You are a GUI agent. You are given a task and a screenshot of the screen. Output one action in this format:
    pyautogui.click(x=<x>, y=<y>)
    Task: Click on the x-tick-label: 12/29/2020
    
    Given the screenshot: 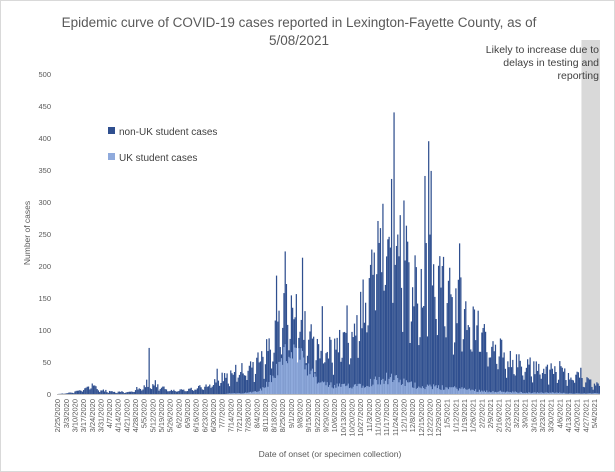 What is the action you would take?
    pyautogui.click(x=438, y=418)
    